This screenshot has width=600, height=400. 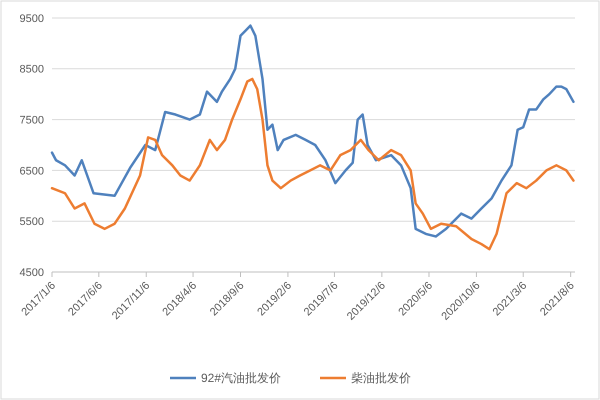 I want to click on legend-label: 柴油批发价, so click(x=381, y=378).